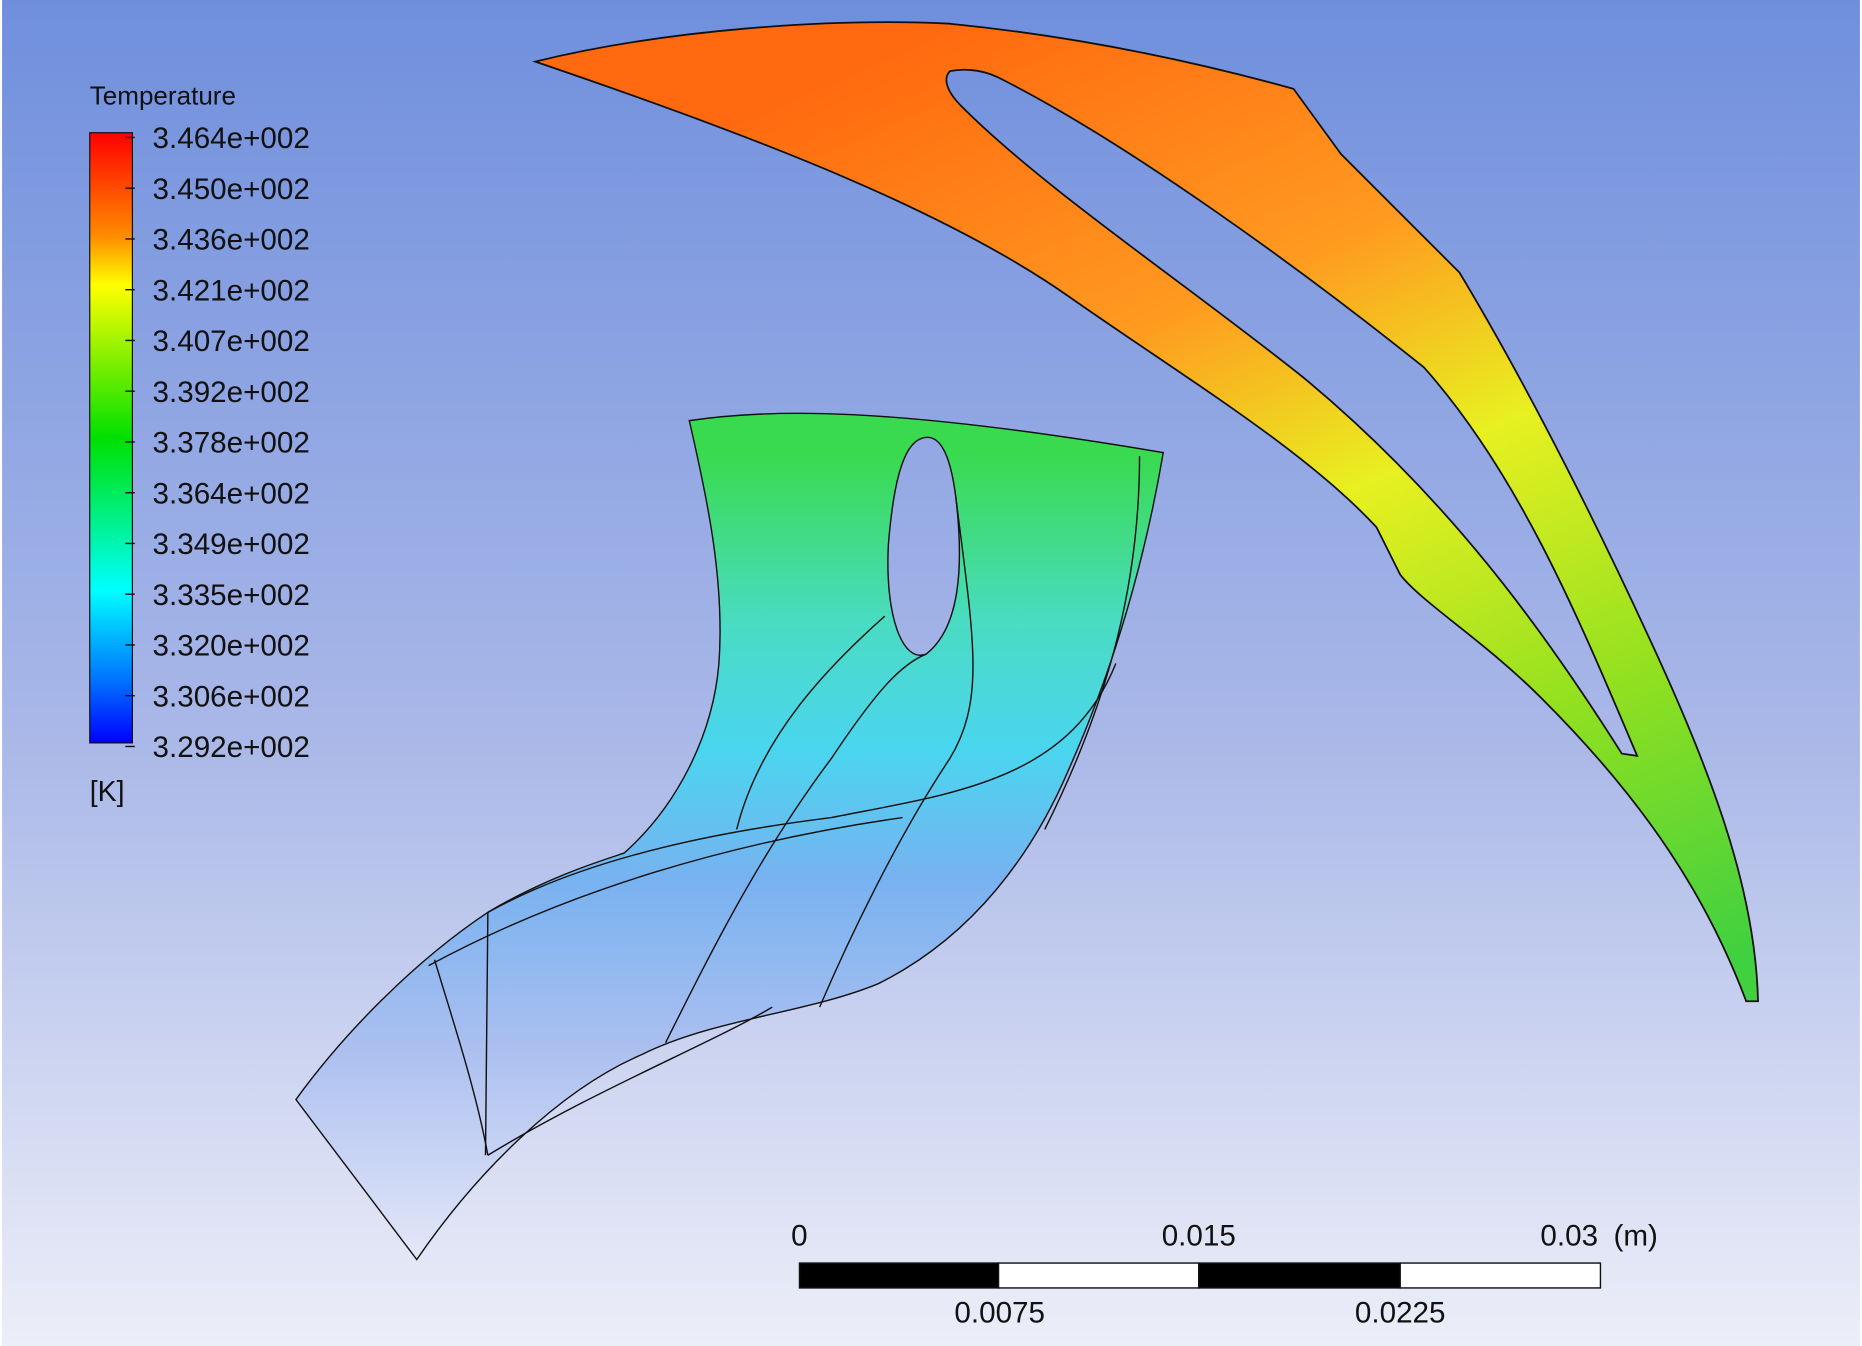  Describe the element at coordinates (107, 792) in the screenshot. I see `legend-unit: [K]` at that location.